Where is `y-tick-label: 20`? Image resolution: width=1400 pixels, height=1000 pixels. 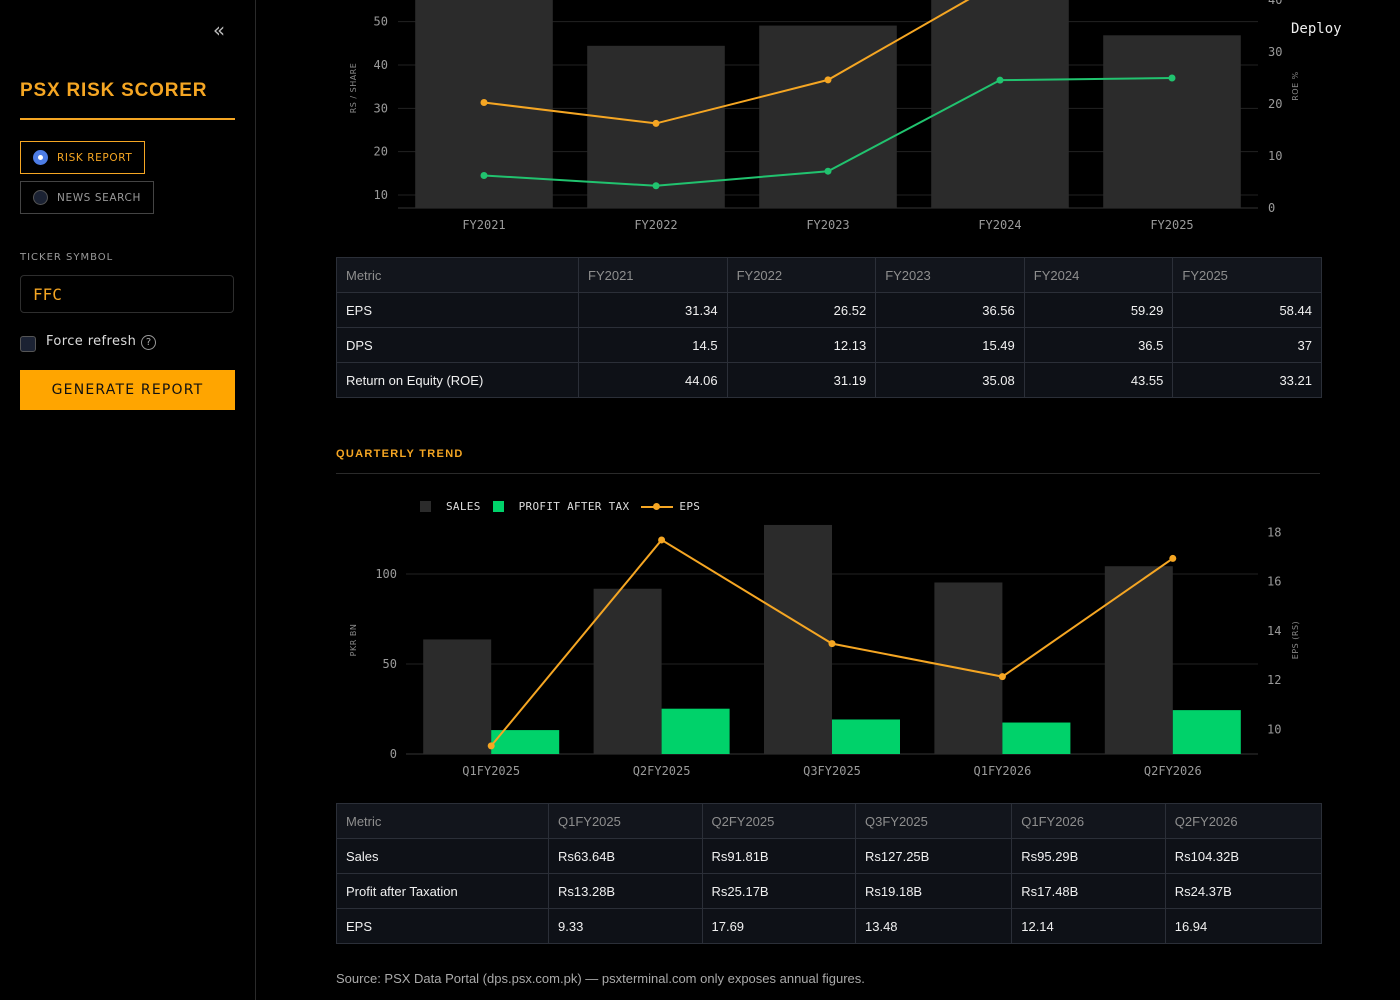
y-tick-label: 20 is located at coordinates (381, 152).